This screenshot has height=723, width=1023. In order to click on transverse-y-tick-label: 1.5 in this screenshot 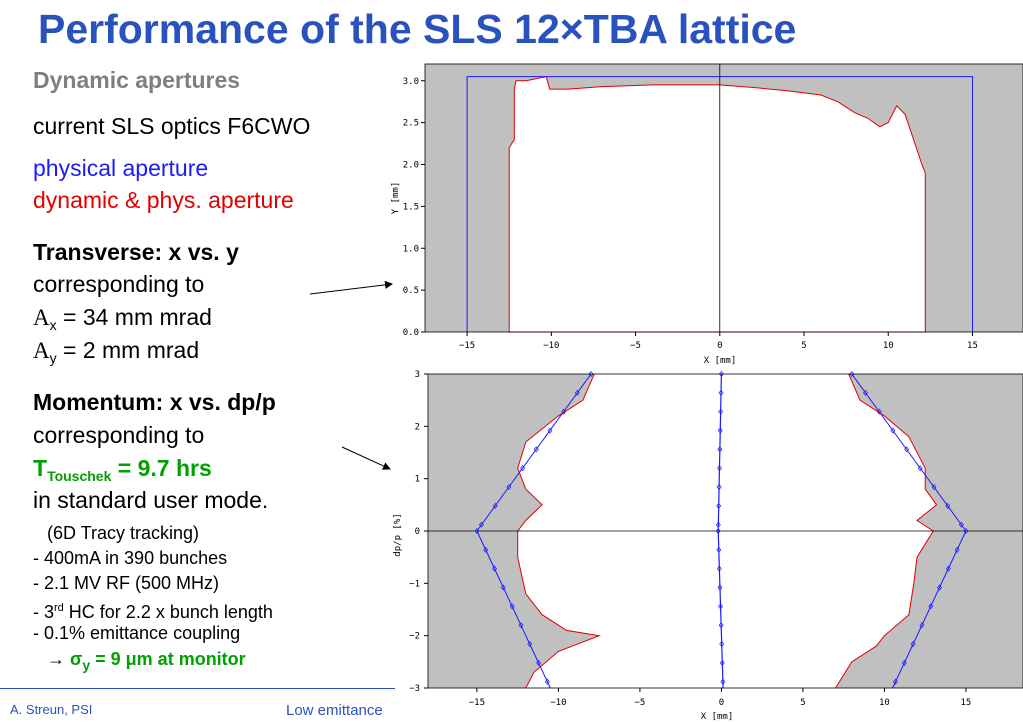, I will do `click(411, 207)`.